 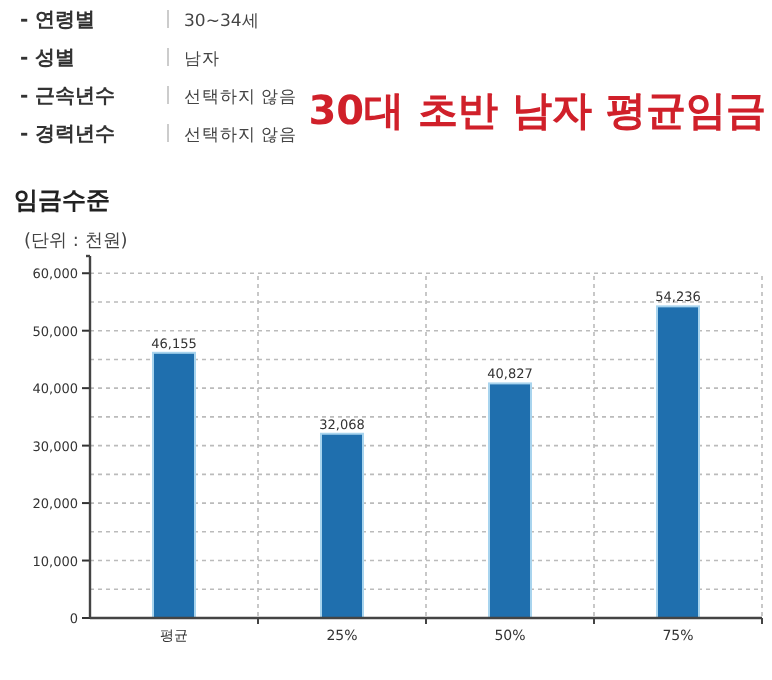 I want to click on annotation: 남자, so click(x=202, y=60).